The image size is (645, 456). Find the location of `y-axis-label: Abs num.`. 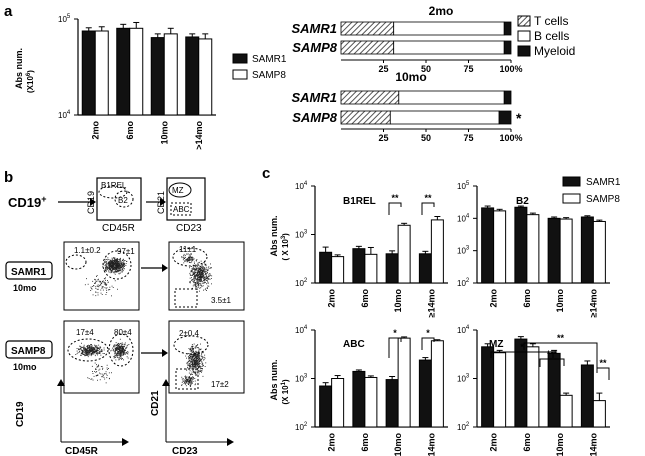

y-axis-label: Abs num. is located at coordinates (19, 68).